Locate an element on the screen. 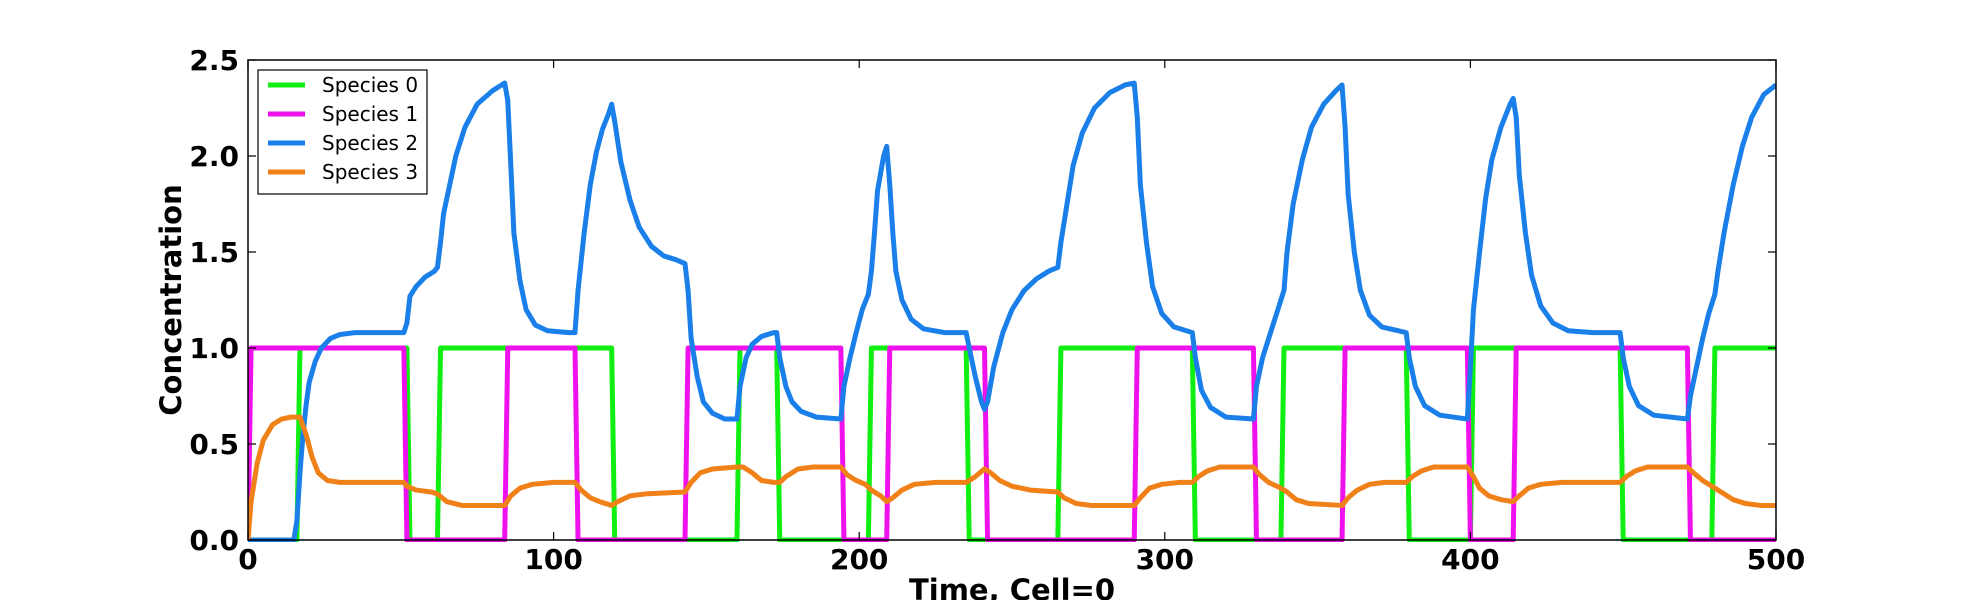  legend-label-0: Species 0 is located at coordinates (370, 85).